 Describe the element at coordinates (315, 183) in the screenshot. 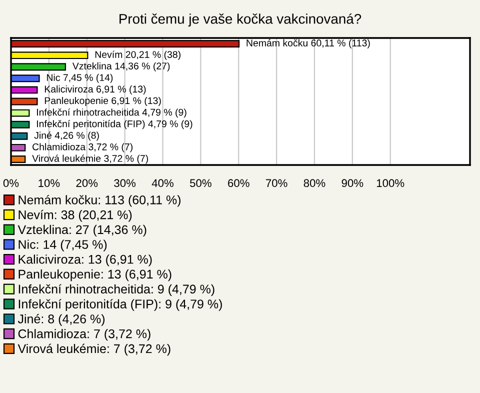

I see `x-tick-label: 80%` at that location.